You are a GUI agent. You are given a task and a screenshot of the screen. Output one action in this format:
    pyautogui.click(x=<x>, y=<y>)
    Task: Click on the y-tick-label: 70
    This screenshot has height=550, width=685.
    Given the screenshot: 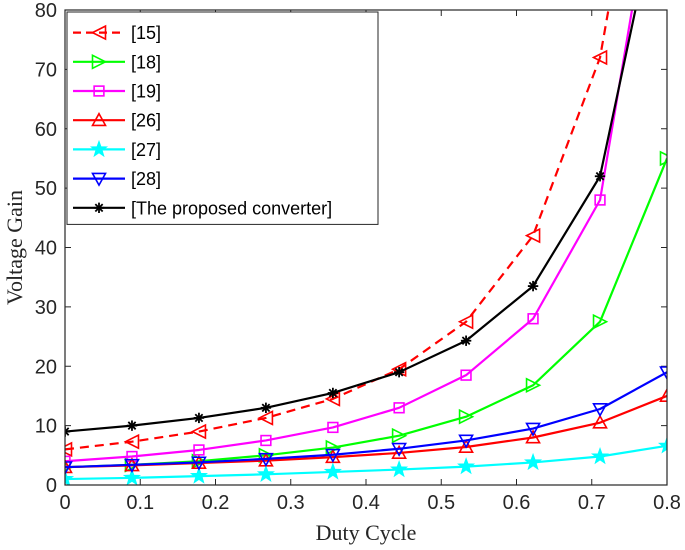 What is the action you would take?
    pyautogui.click(x=46, y=70)
    